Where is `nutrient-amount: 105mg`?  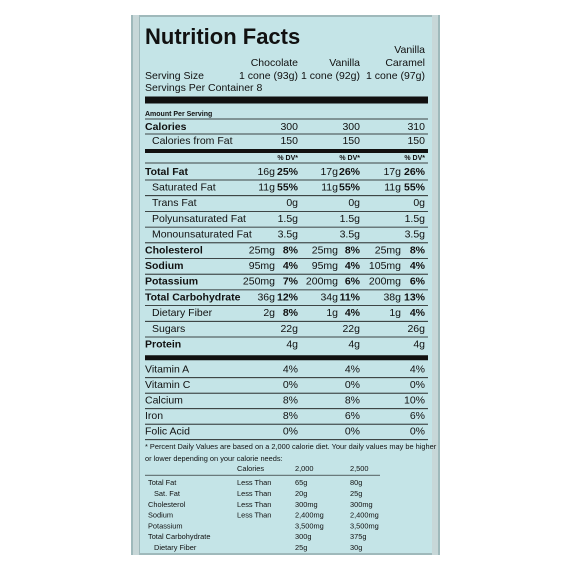
nutrient-amount: 105mg is located at coordinates (385, 266).